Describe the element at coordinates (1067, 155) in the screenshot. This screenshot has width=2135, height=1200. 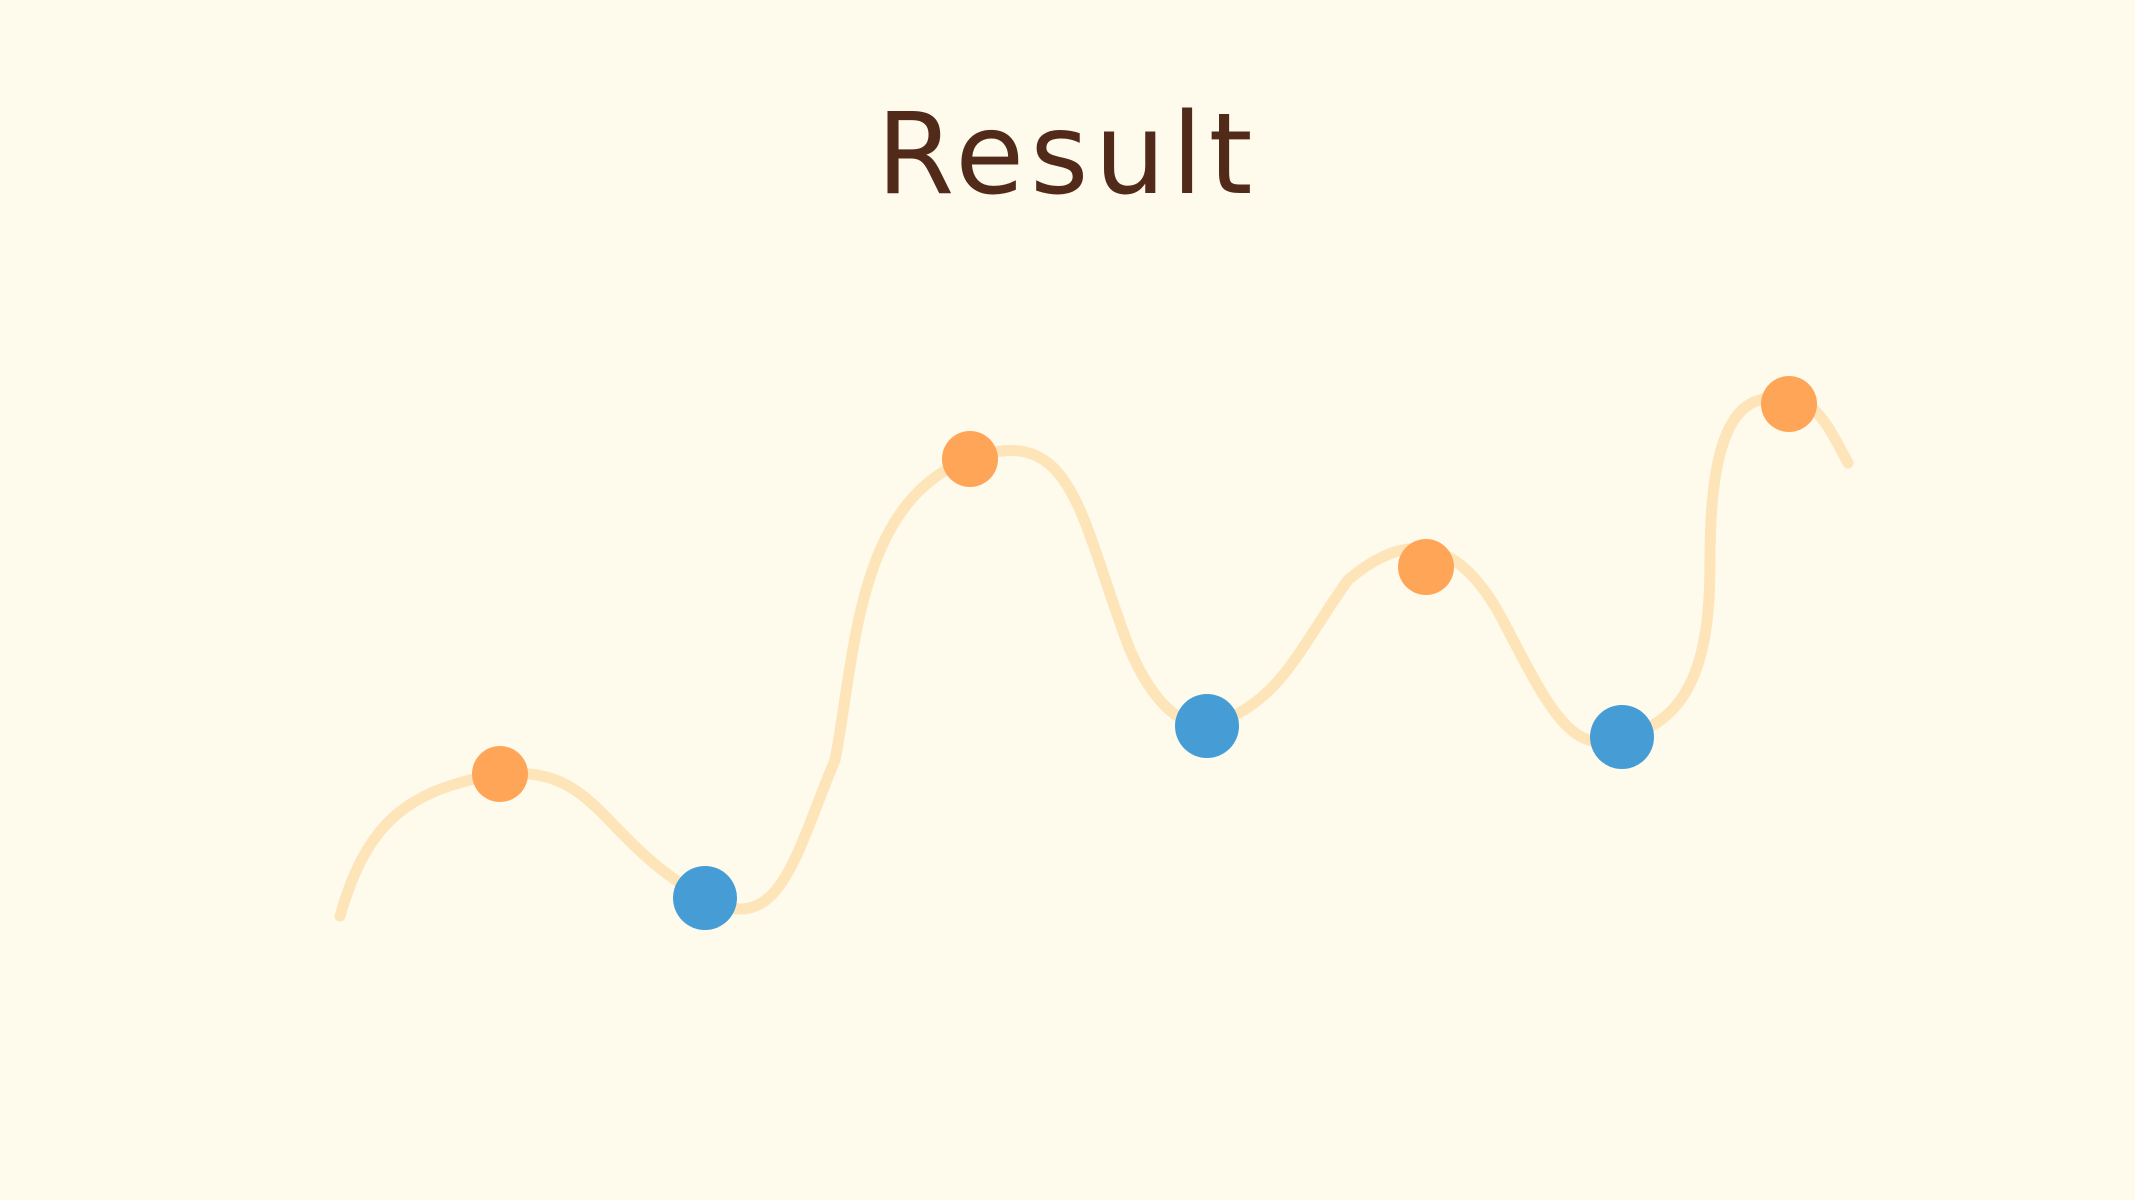
I see `page-title: Result` at that location.